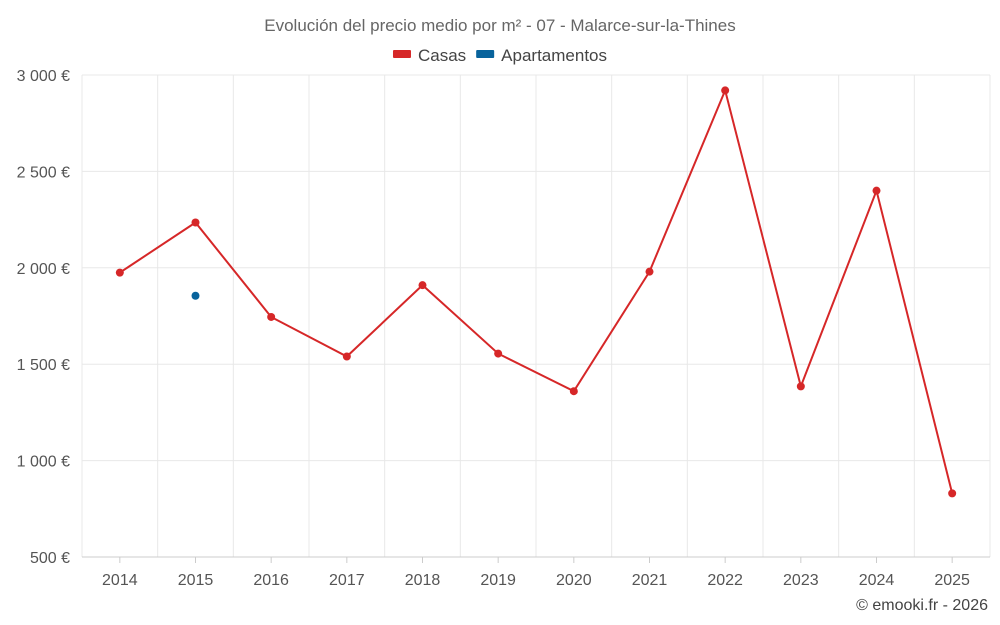 The width and height of the screenshot is (1000, 625). What do you see at coordinates (442, 55) in the screenshot?
I see `legend-label: Casas` at bounding box center [442, 55].